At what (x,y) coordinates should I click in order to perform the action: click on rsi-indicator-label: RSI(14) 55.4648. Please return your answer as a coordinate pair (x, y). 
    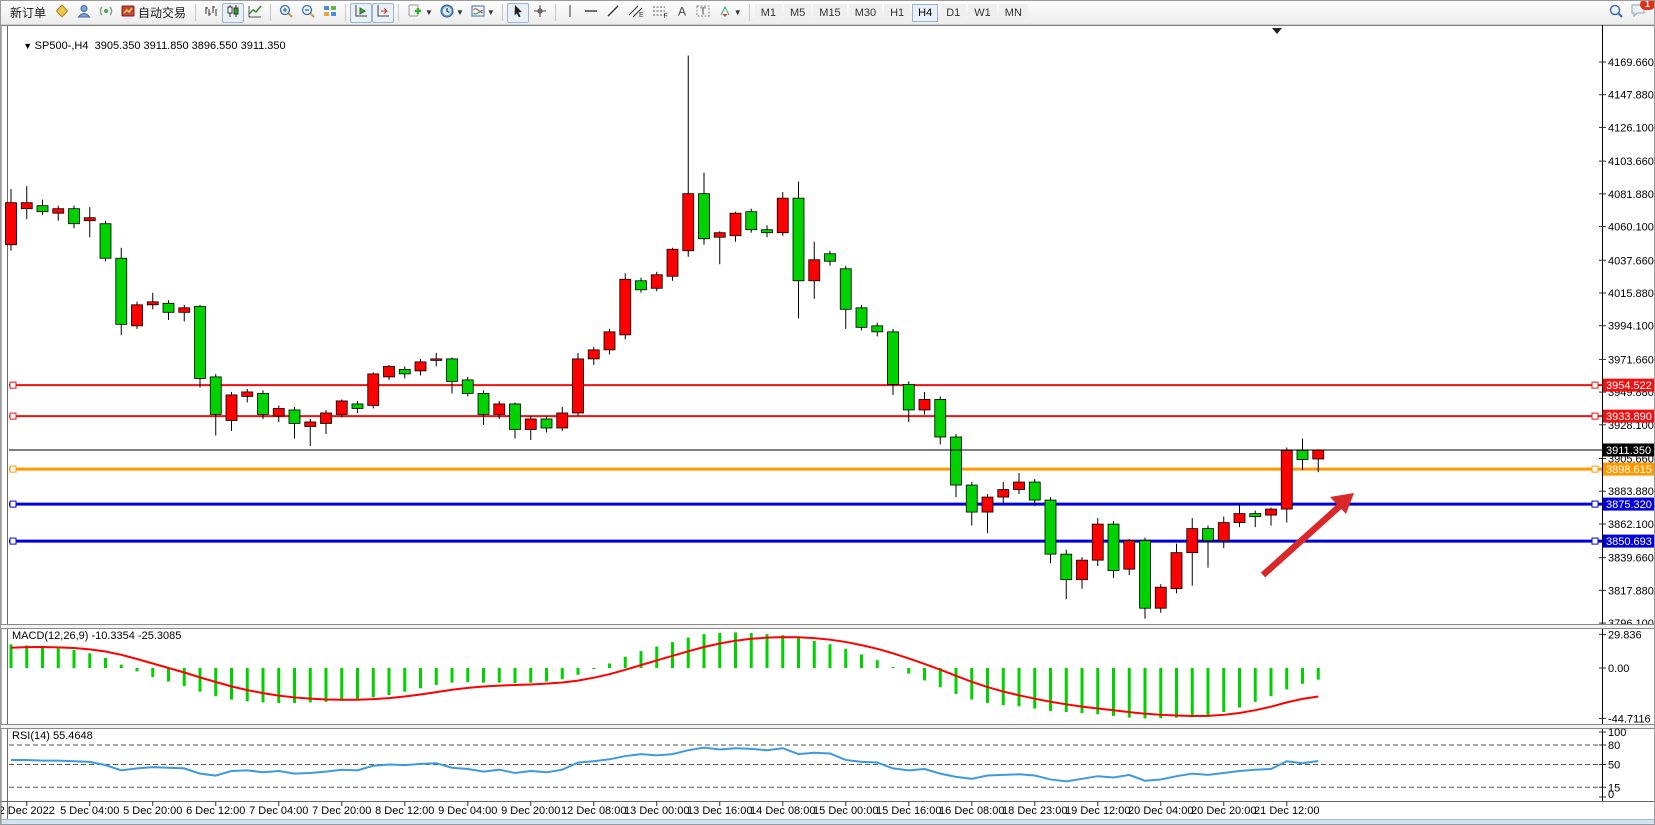
    Looking at the image, I should click on (52, 736).